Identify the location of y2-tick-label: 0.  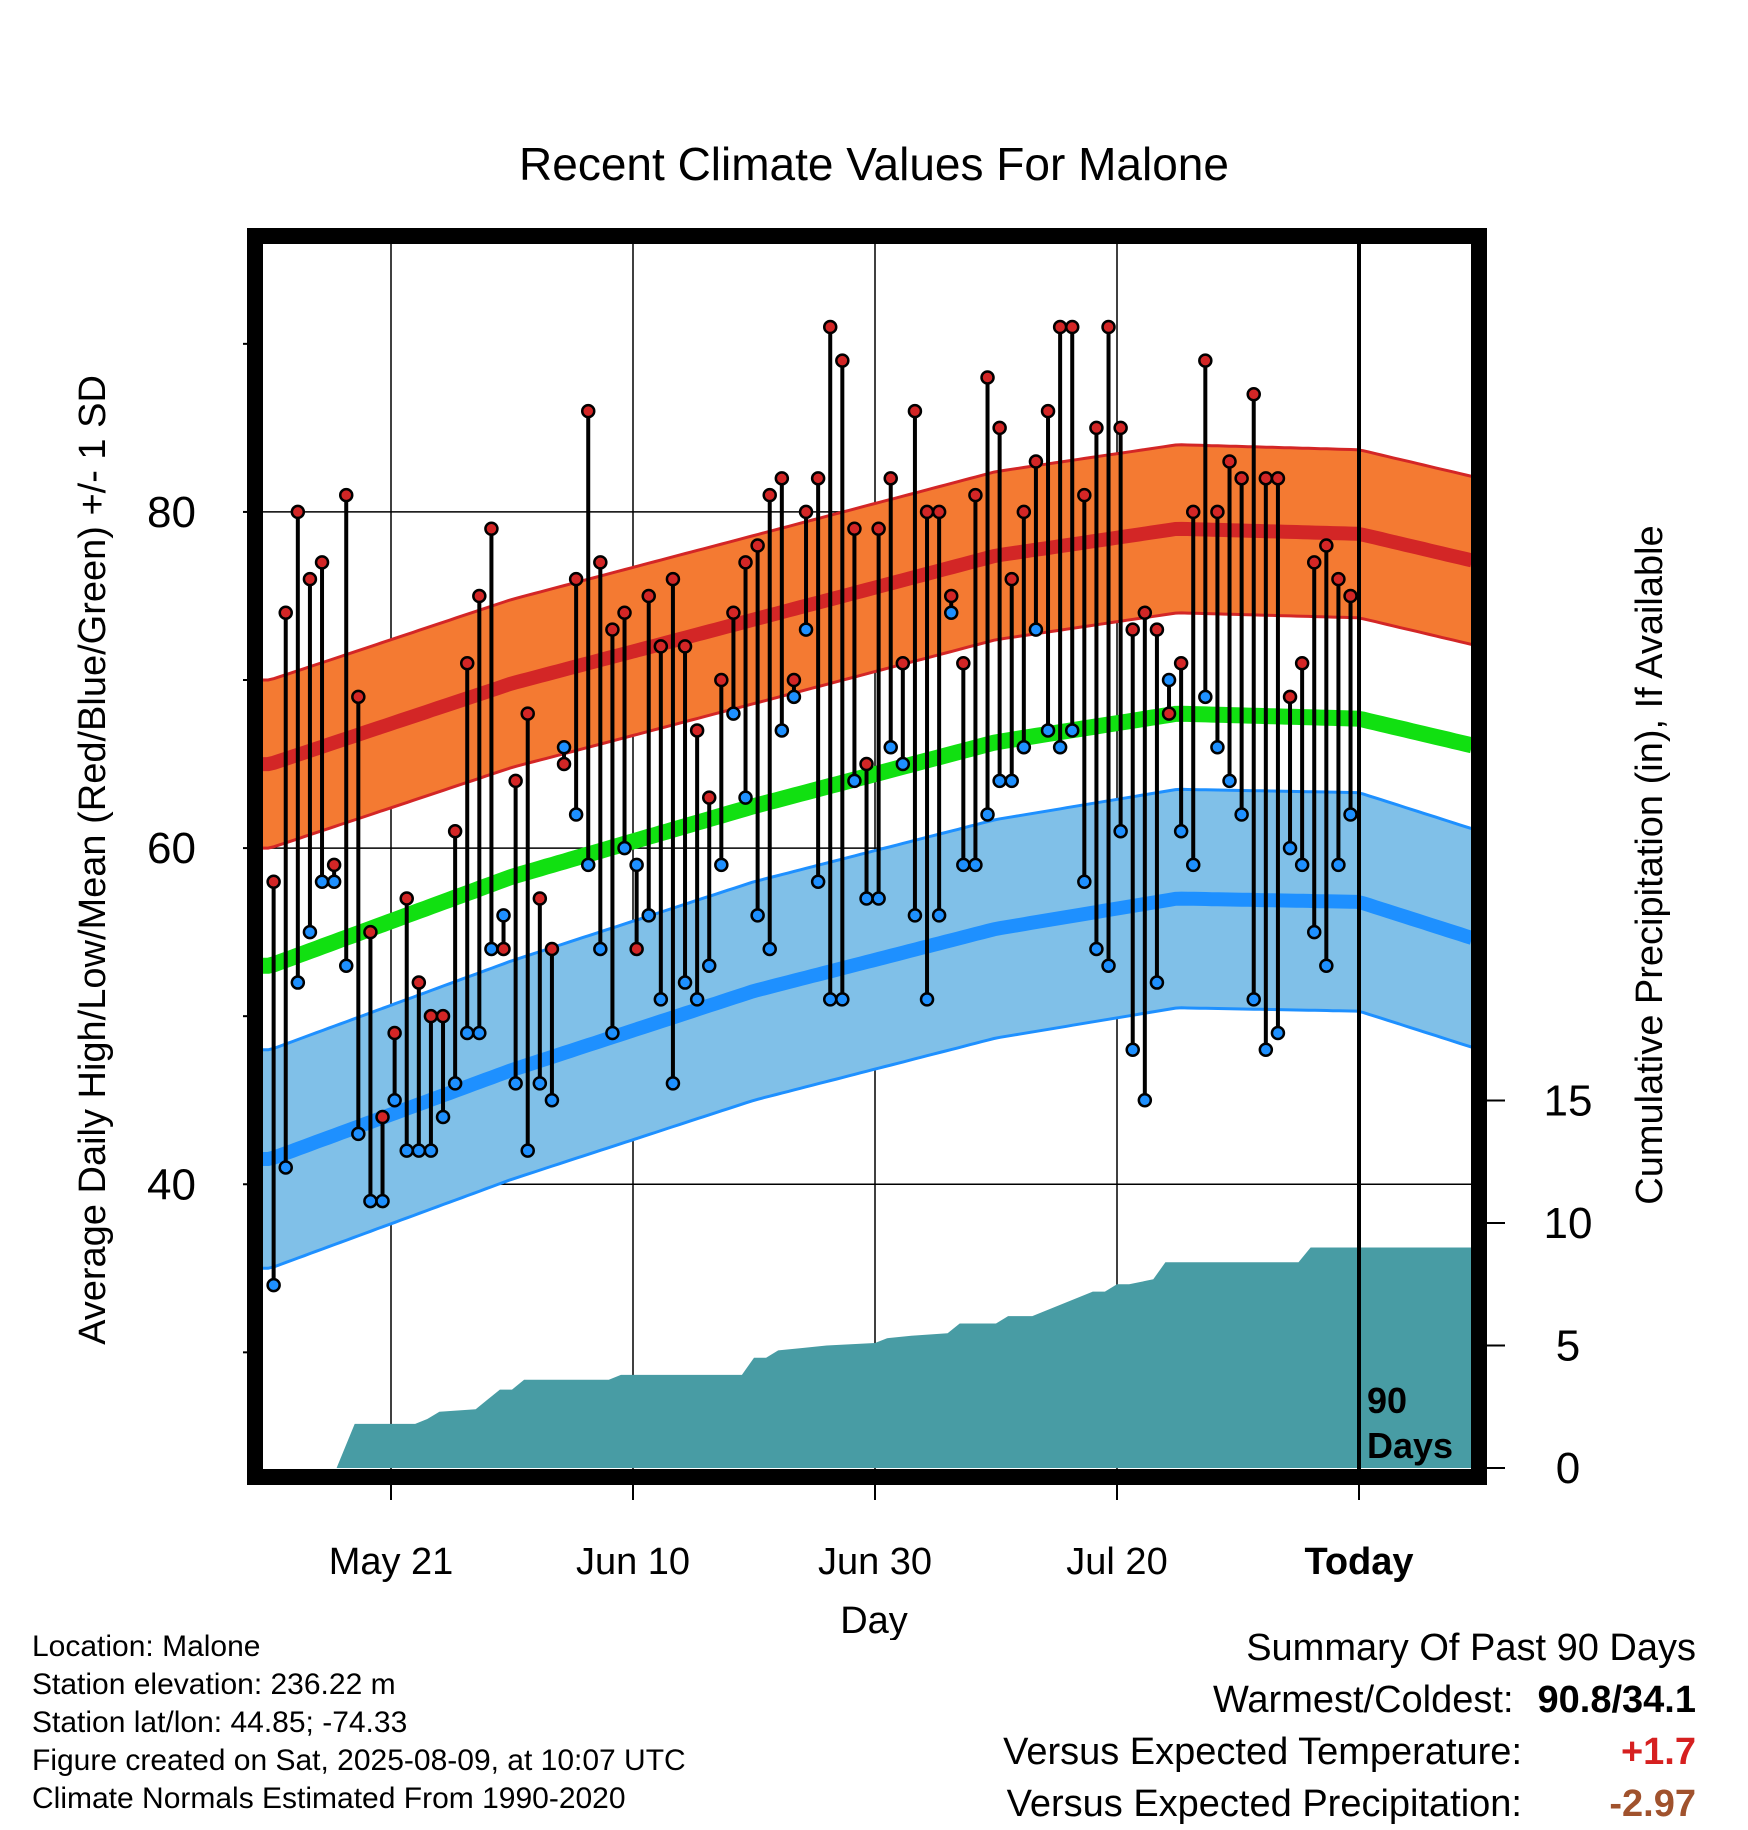
(1568, 1468).